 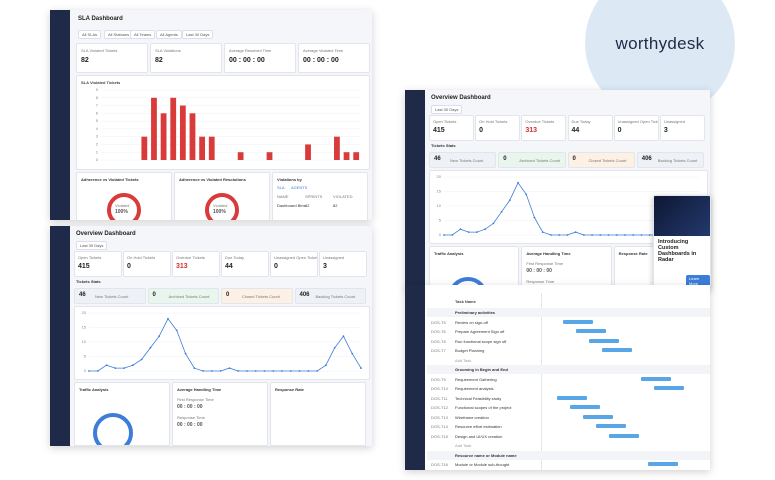 What do you see at coordinates (548, 253) in the screenshot?
I see `card-title: Average Handling Time` at bounding box center [548, 253].